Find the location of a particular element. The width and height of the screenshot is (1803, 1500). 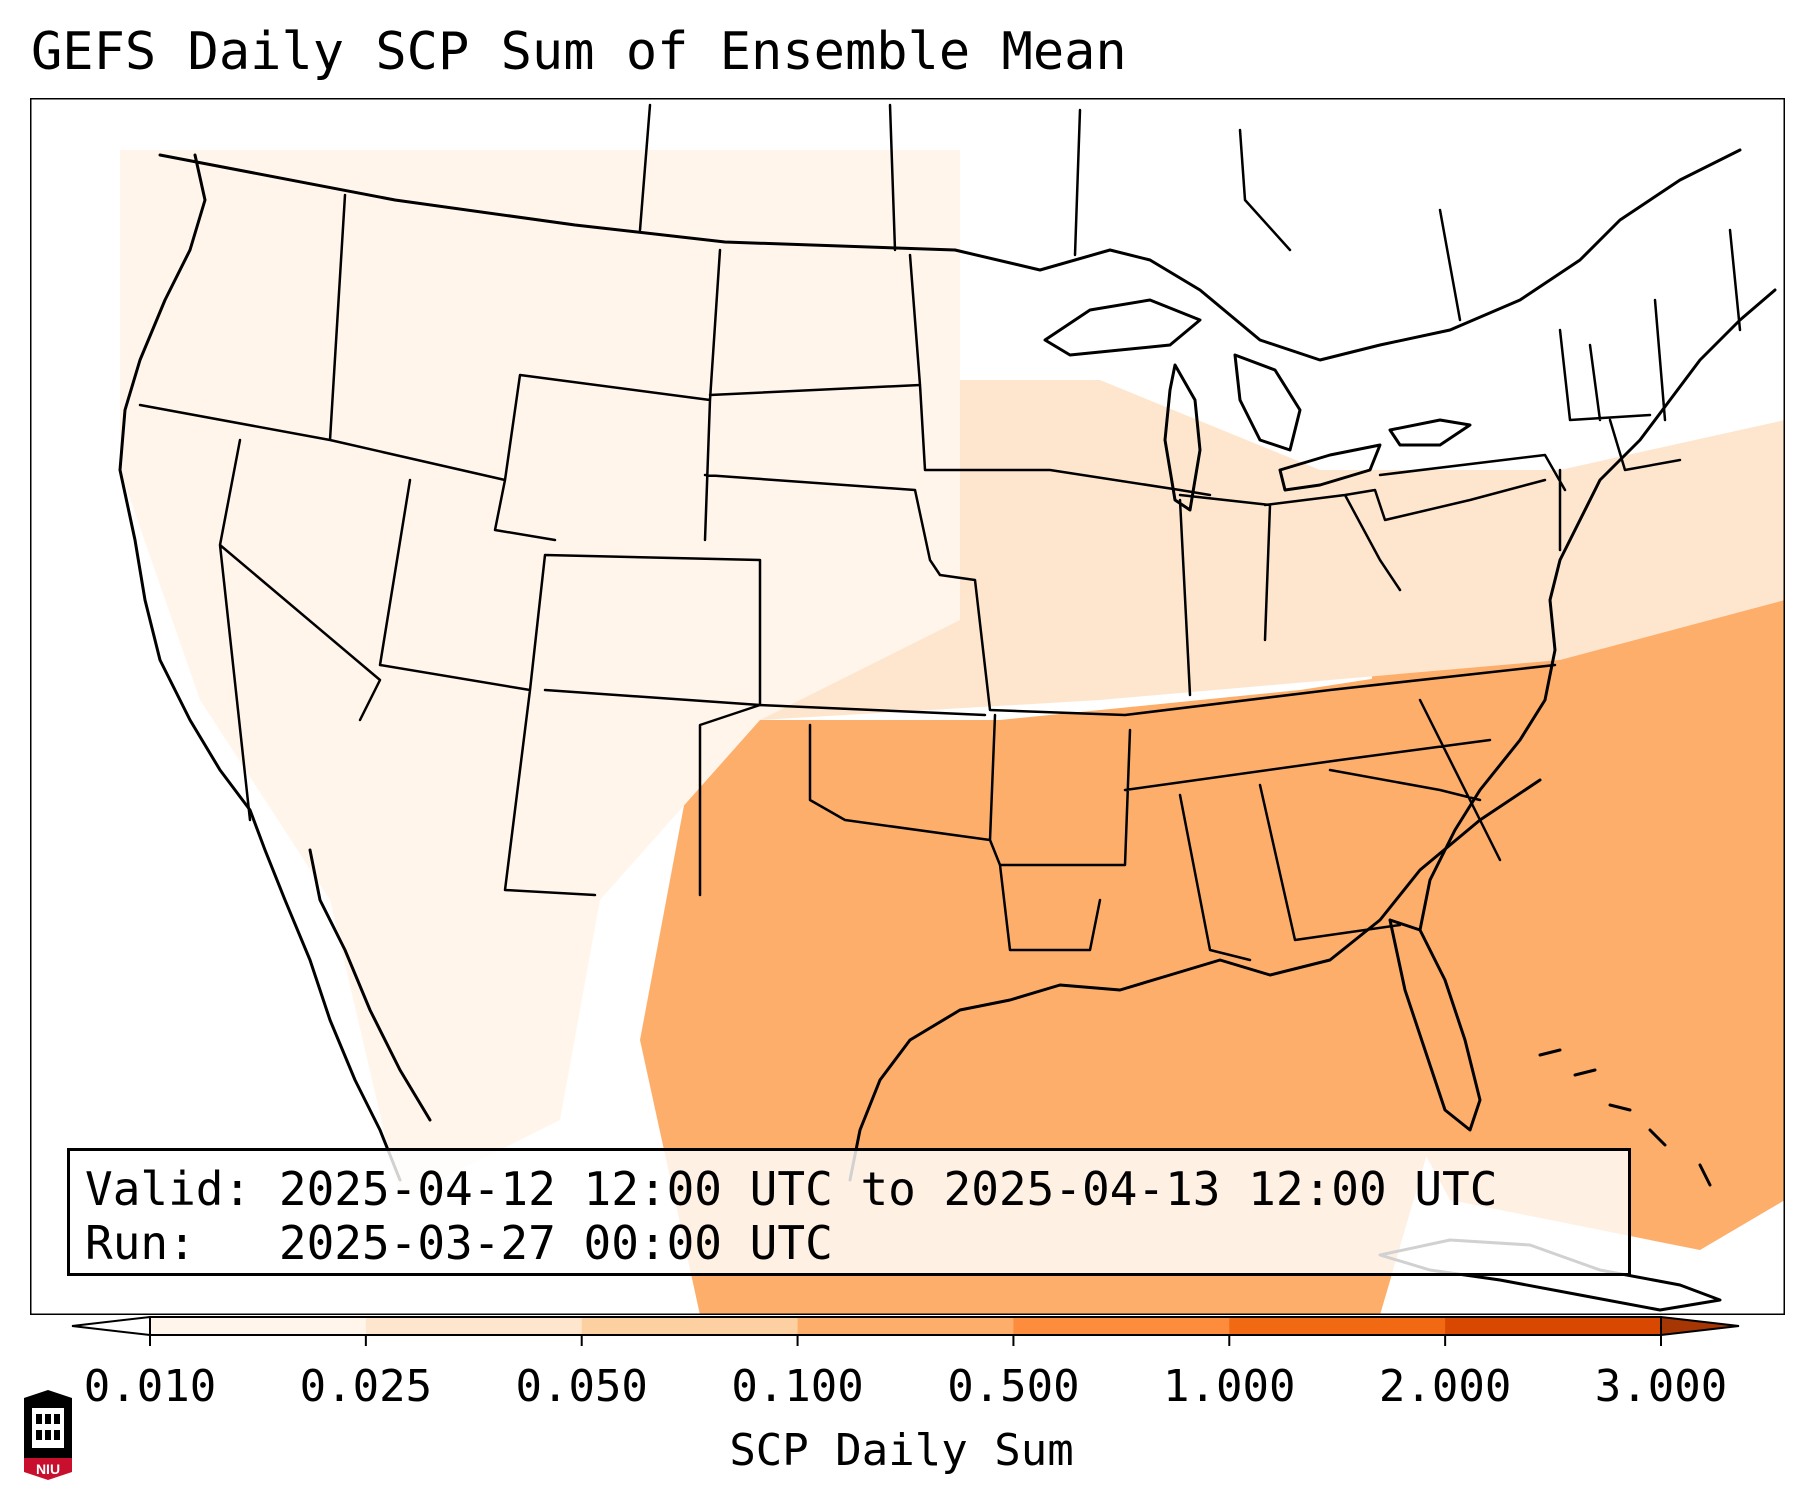

niu-logo-icon: NIU is located at coordinates (48, 1435).